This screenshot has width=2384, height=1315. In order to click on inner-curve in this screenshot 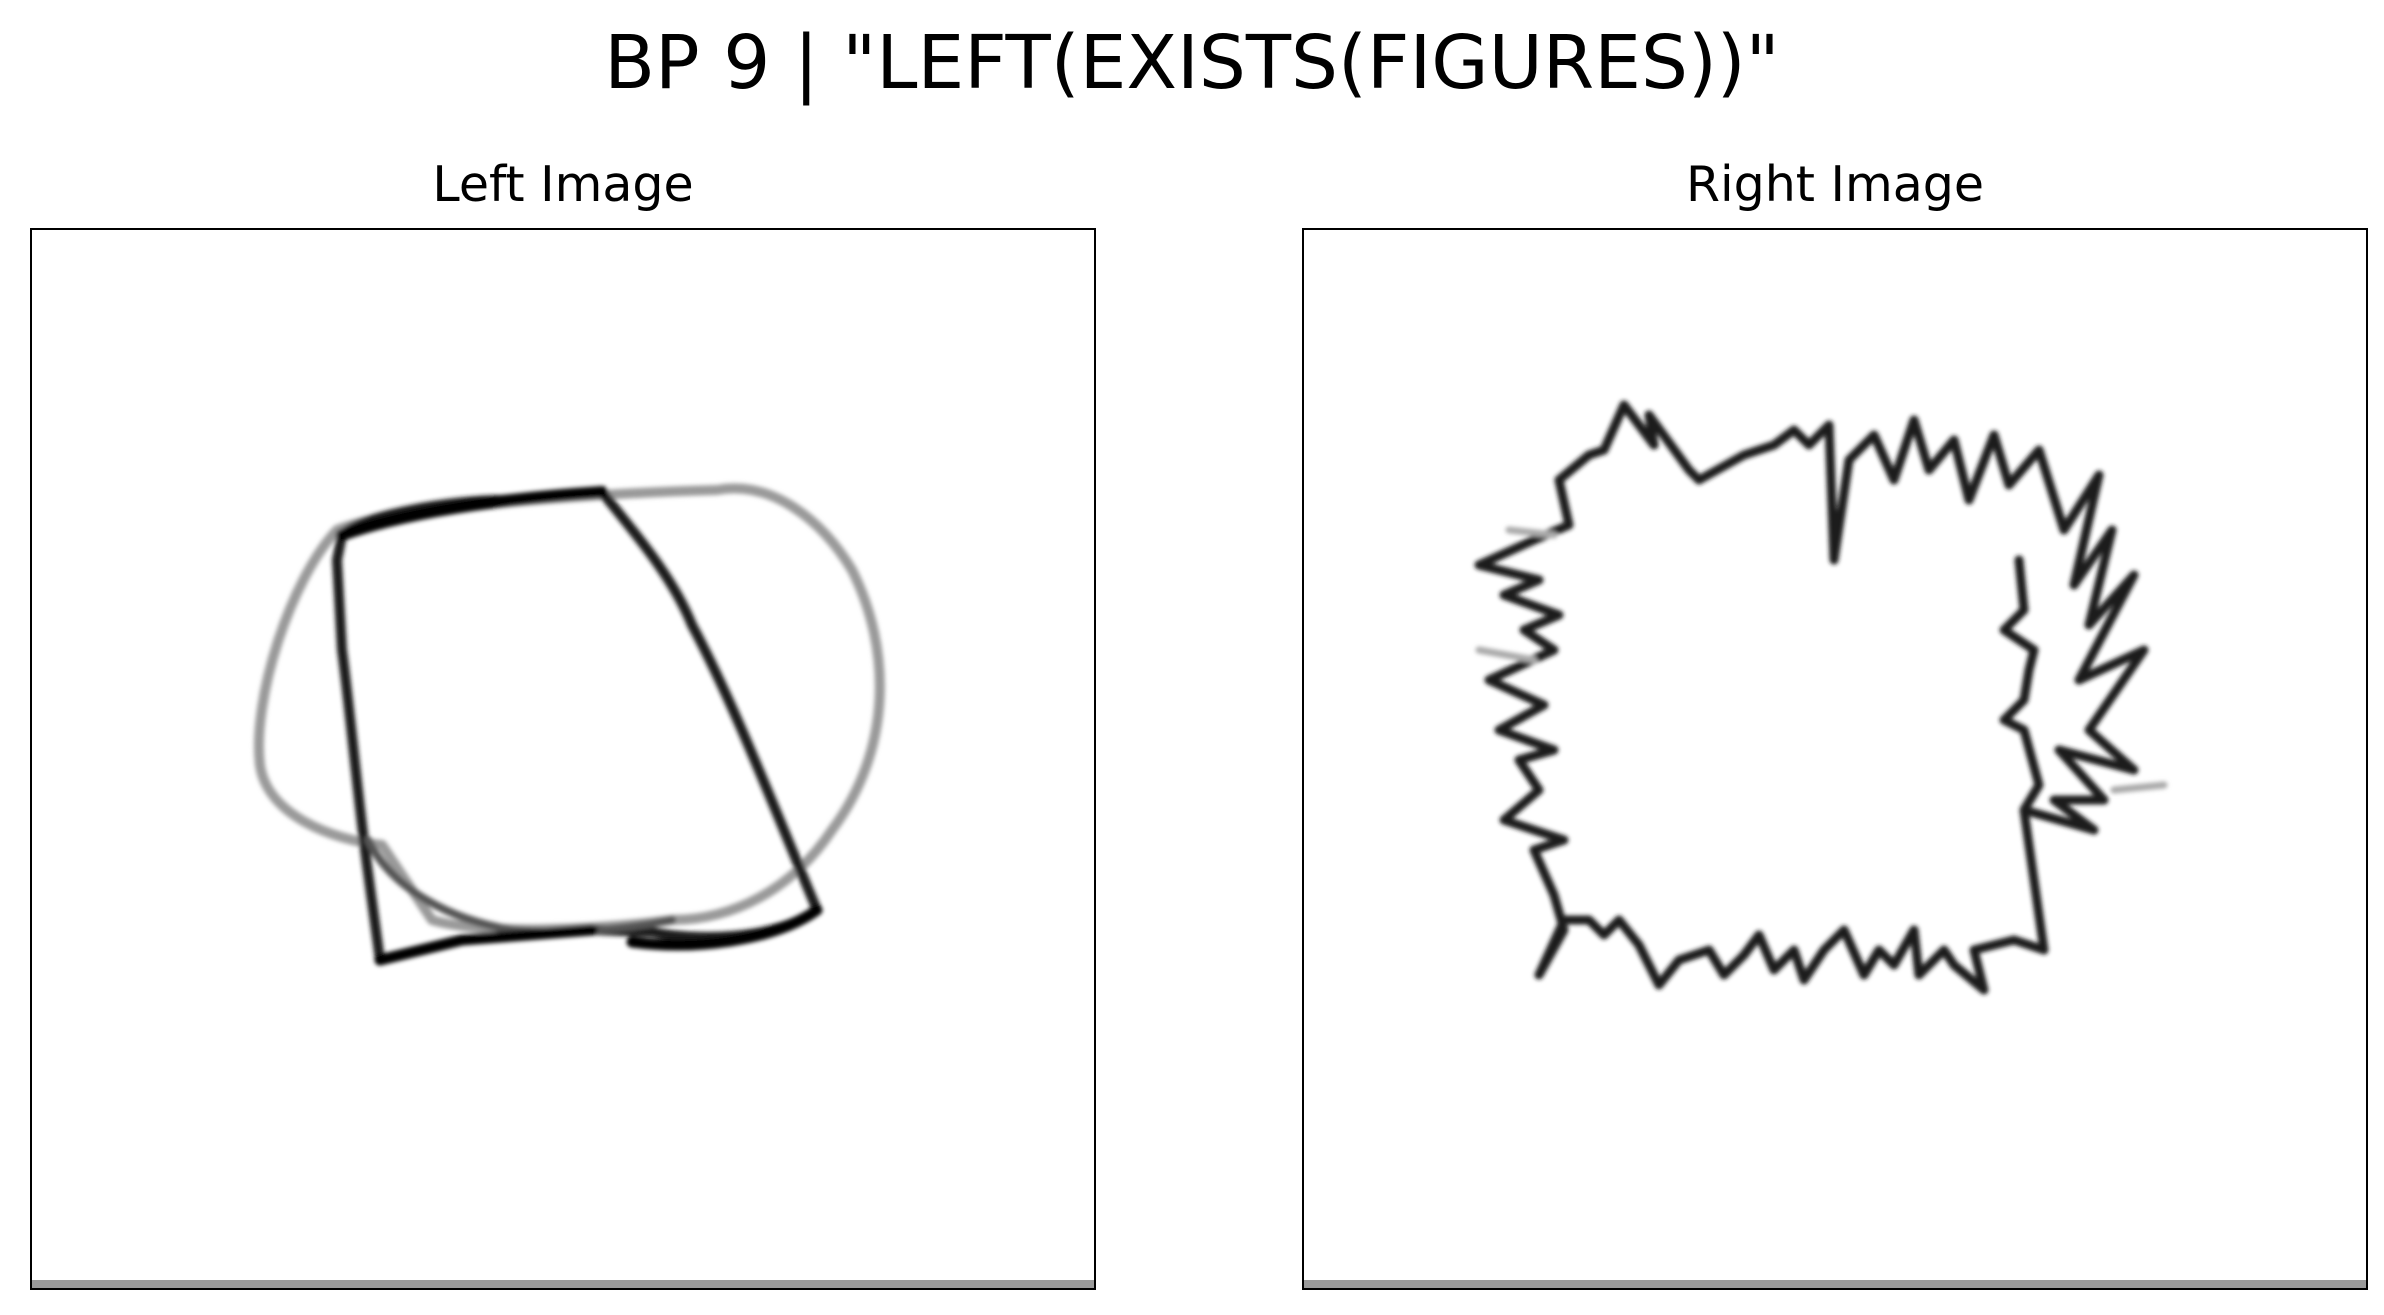, I will do `click(520, 886)`.